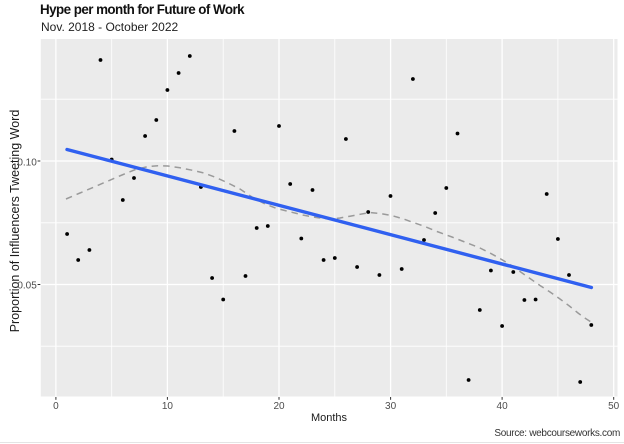  What do you see at coordinates (391, 406) in the screenshot?
I see `svg-text: 30` at bounding box center [391, 406].